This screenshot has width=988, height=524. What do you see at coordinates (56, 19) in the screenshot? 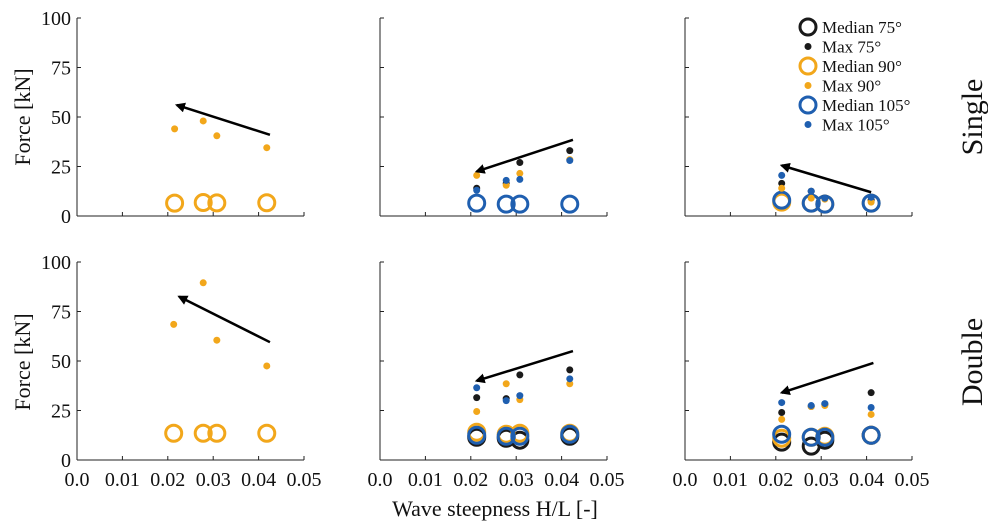
I see `y-tick-label: 100` at bounding box center [56, 19].